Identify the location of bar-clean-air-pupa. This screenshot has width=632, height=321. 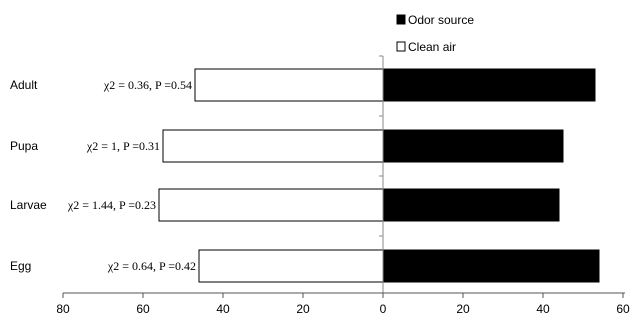
(273, 146).